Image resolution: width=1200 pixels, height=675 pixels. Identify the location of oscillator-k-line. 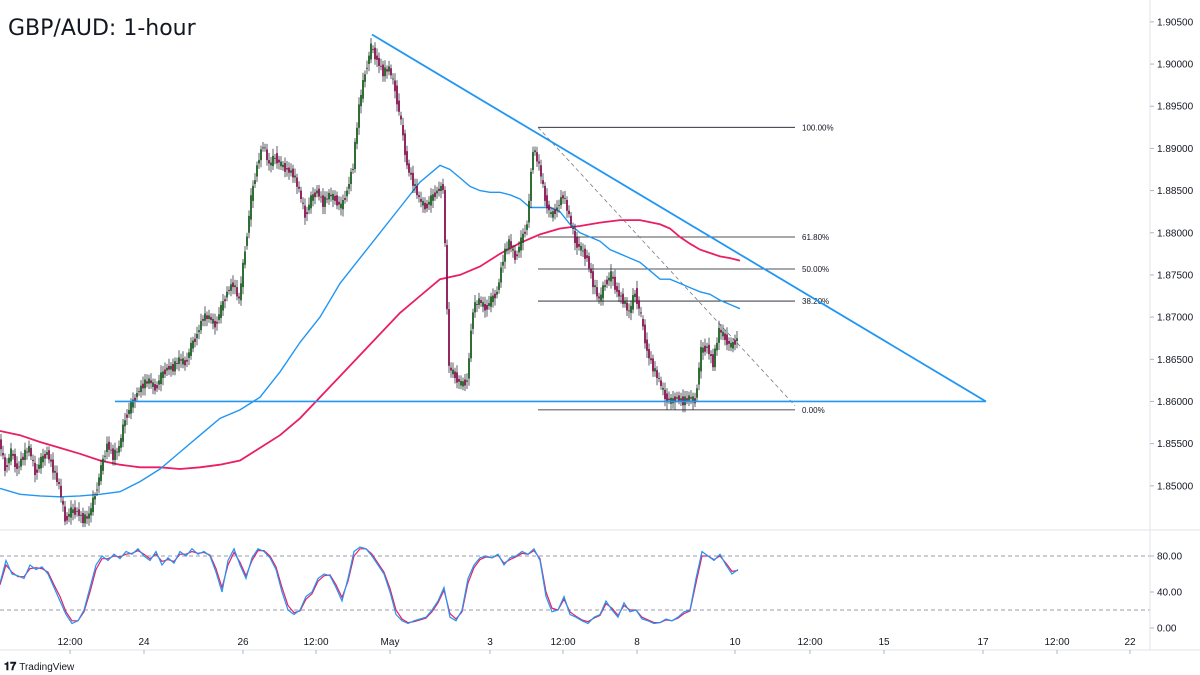
(369, 585).